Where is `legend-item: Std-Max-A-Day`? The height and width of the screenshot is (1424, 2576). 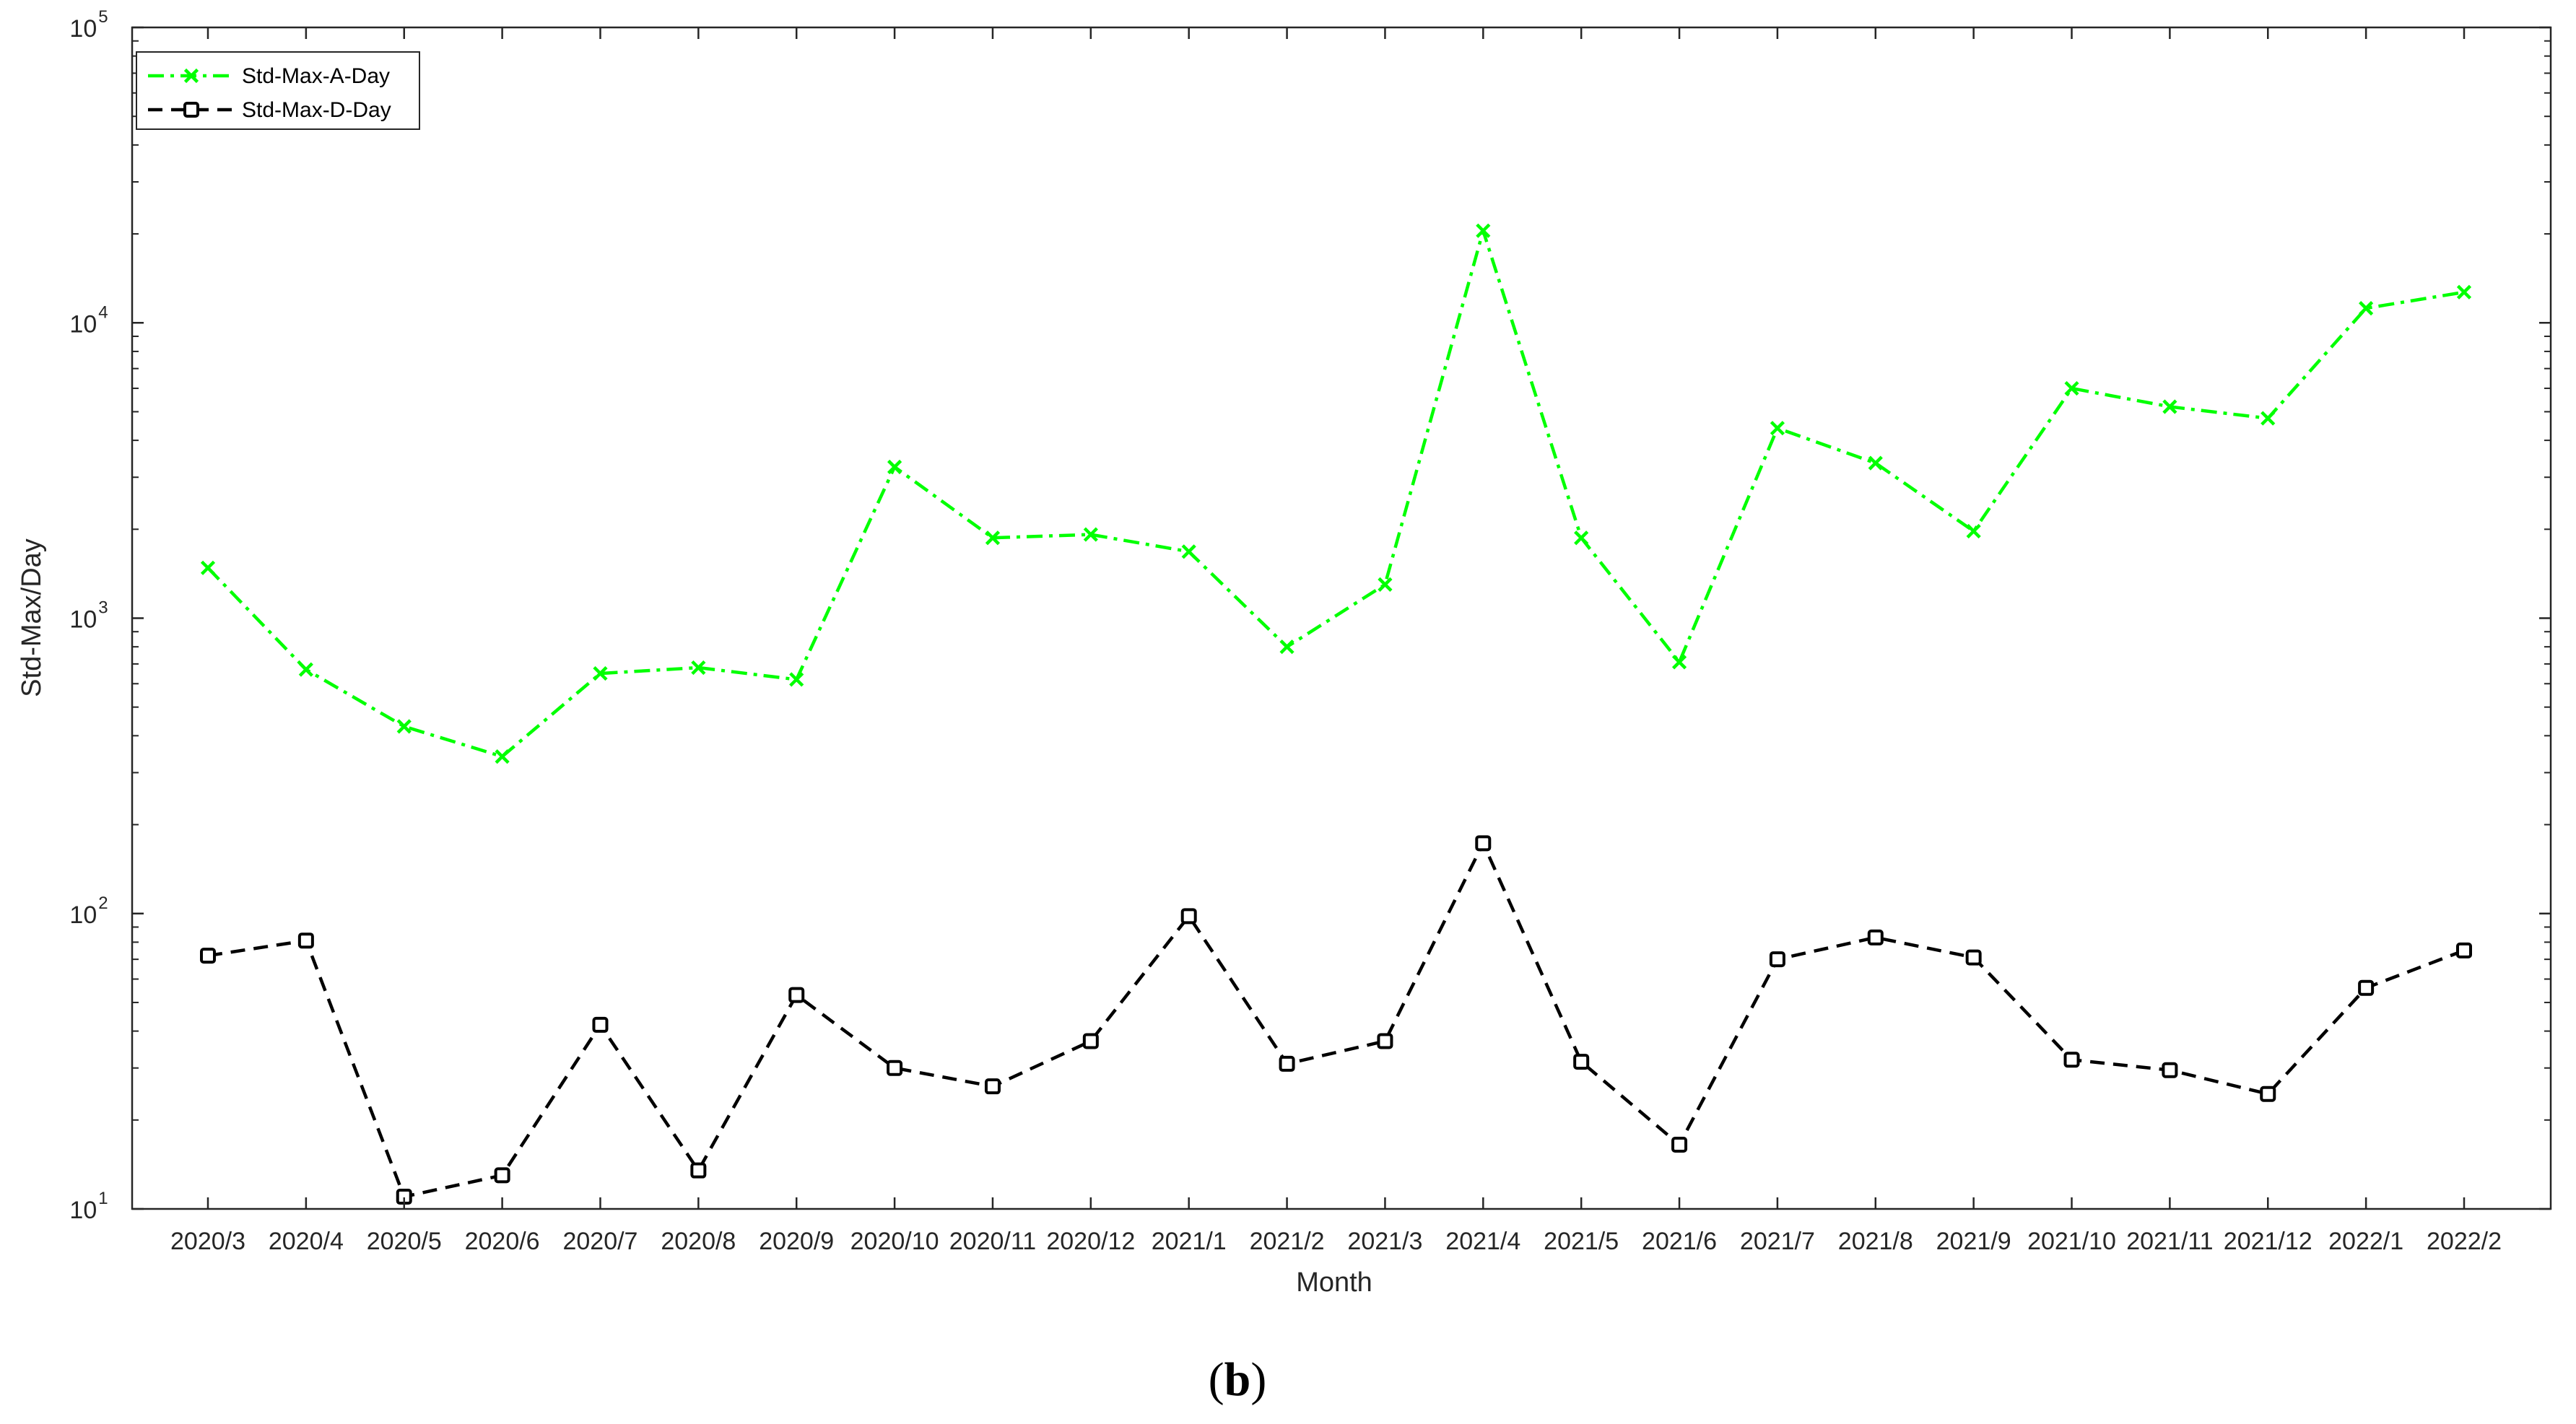 legend-item: Std-Max-A-Day is located at coordinates (269, 76).